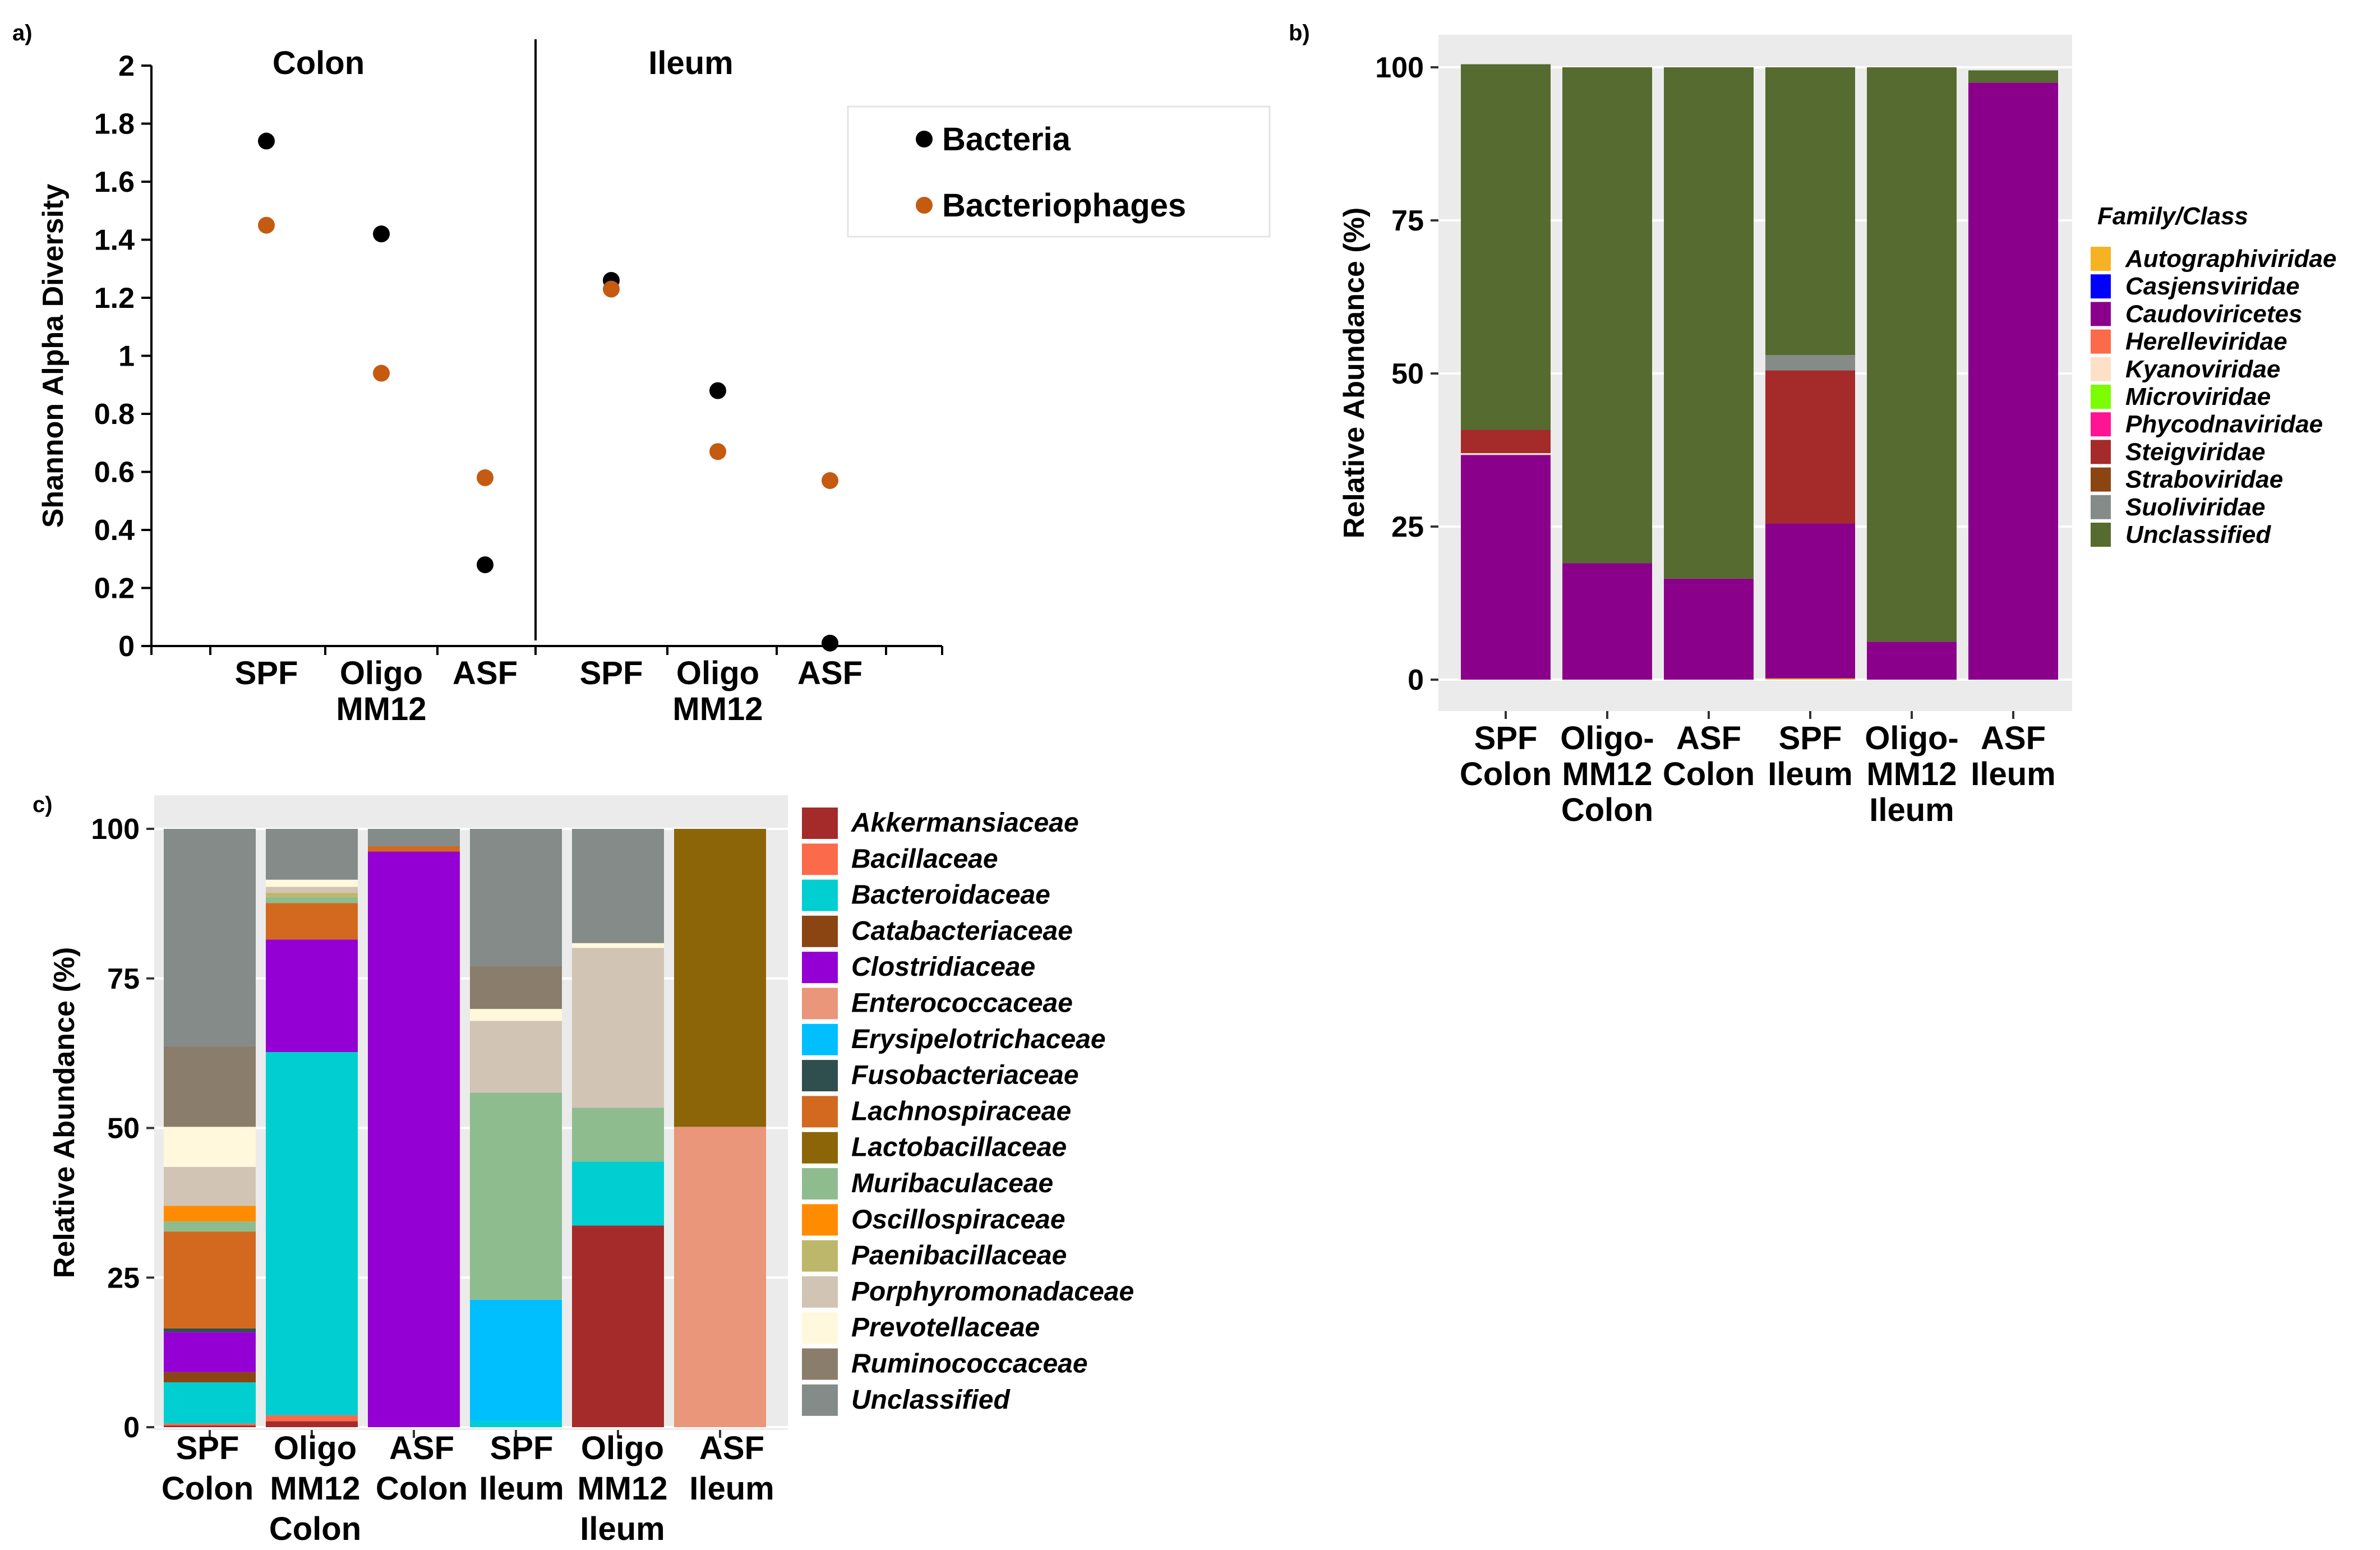 The image size is (2380, 1550). I want to click on panel-c-legend-label: Catabacteriaceae, so click(962, 931).